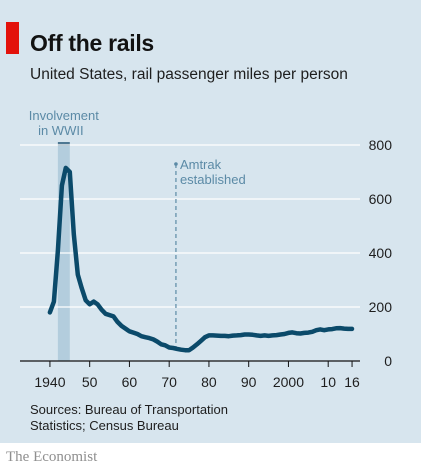 The height and width of the screenshot is (471, 430). What do you see at coordinates (249, 382) in the screenshot?
I see `x-tick-label: 90` at bounding box center [249, 382].